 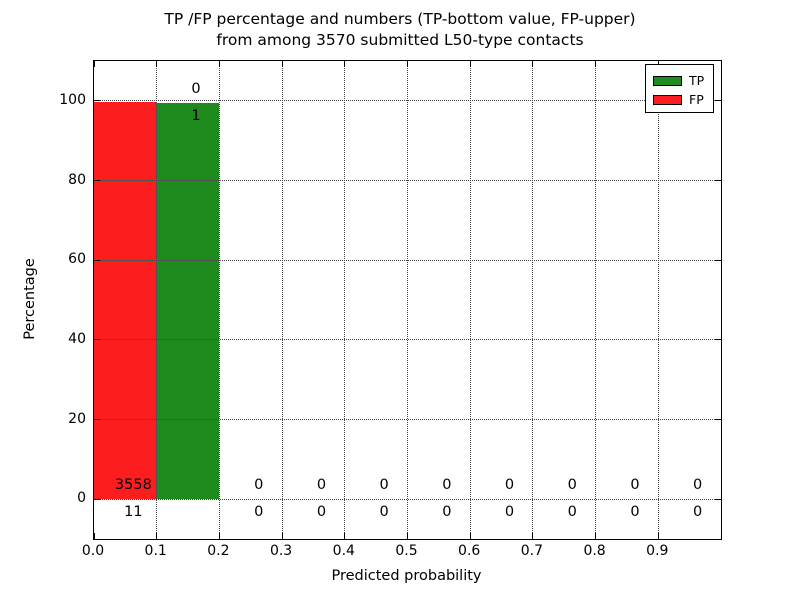 What do you see at coordinates (133, 512) in the screenshot?
I see `tp-count-label: 11` at bounding box center [133, 512].